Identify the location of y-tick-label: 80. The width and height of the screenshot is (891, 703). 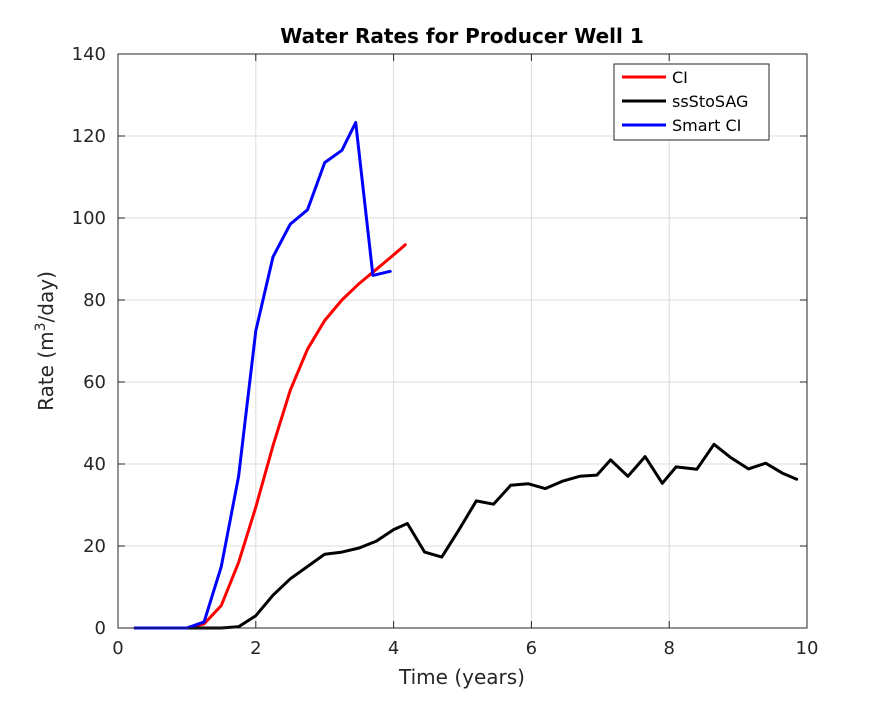
(94, 300).